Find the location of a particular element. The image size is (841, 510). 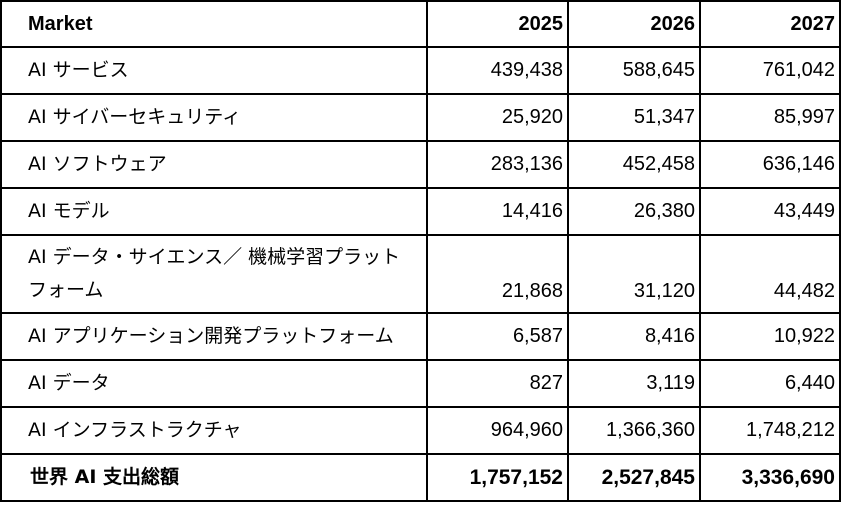

header-market: Market is located at coordinates (214, 24).